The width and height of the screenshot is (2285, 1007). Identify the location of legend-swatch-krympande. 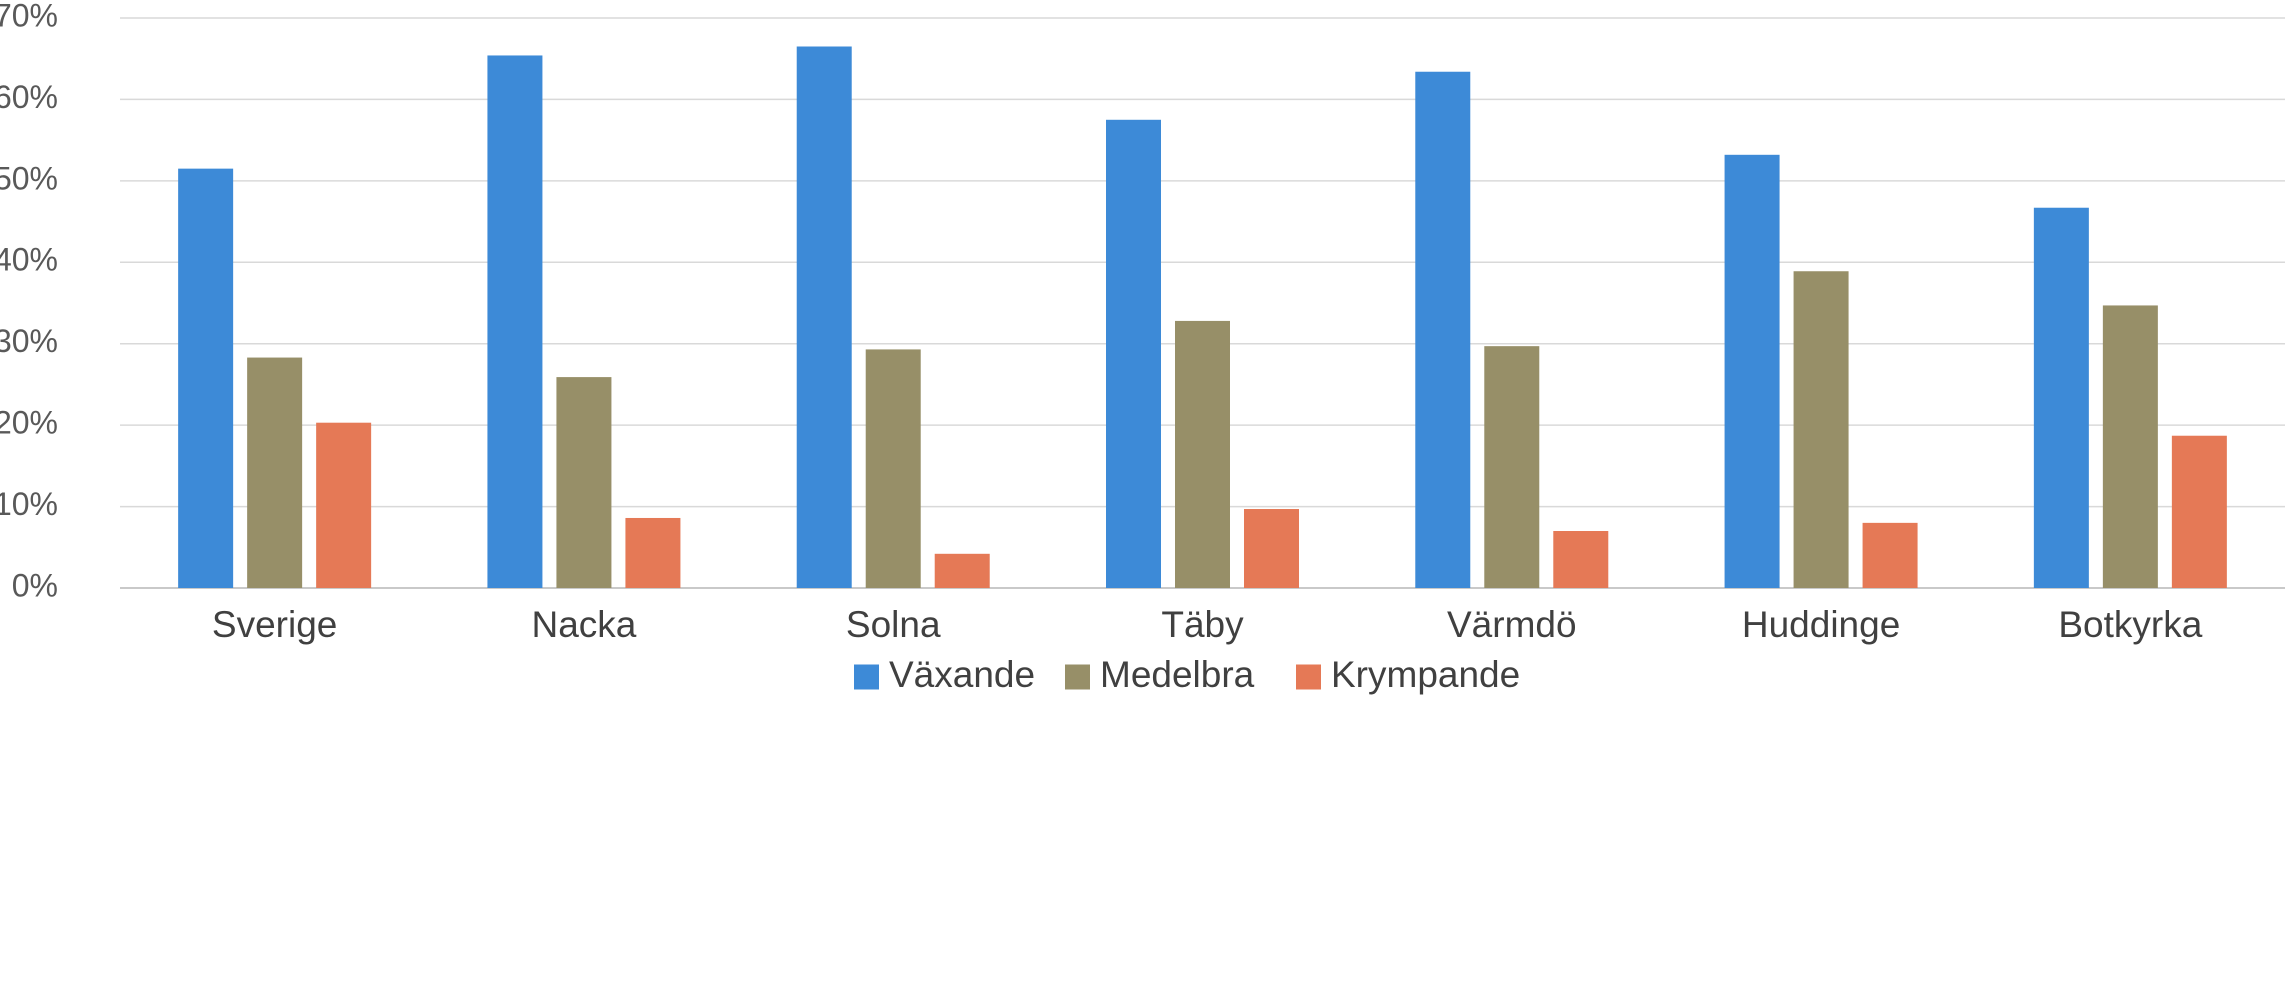
(1308, 677).